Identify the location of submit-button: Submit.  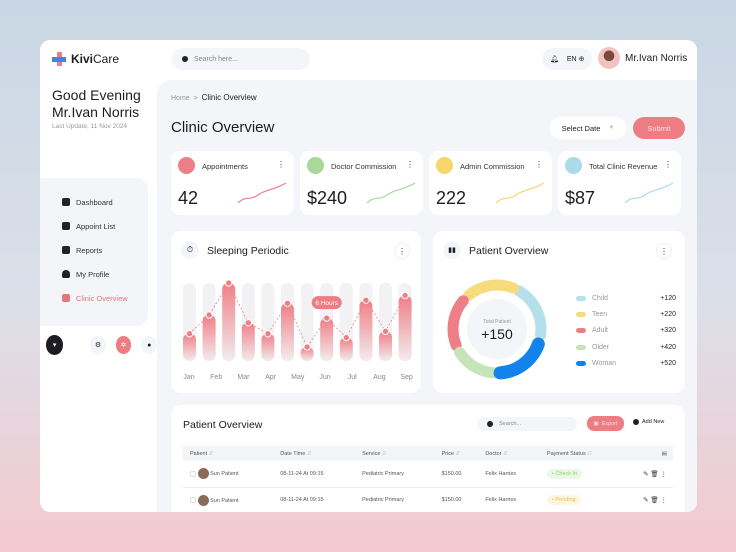
(659, 128).